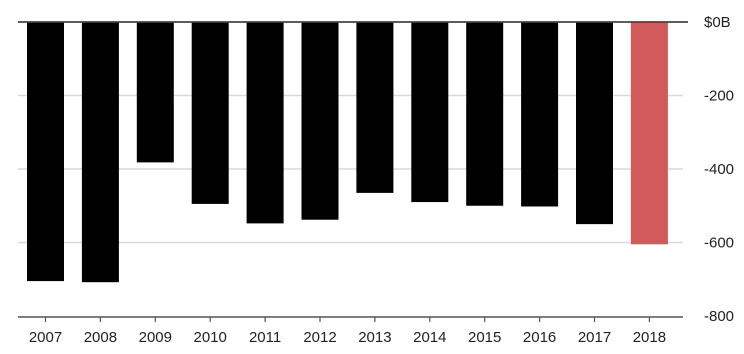 The height and width of the screenshot is (354, 744). What do you see at coordinates (594, 123) in the screenshot?
I see `bar-2017` at bounding box center [594, 123].